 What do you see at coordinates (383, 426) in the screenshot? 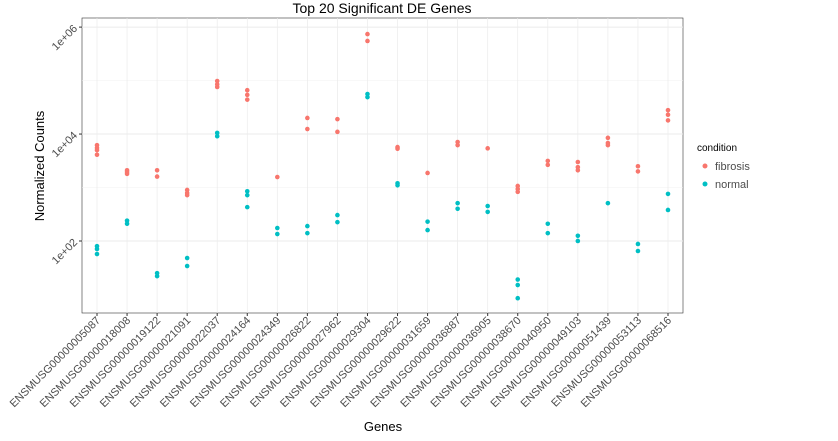
I see `x-axis-label: Genes` at bounding box center [383, 426].